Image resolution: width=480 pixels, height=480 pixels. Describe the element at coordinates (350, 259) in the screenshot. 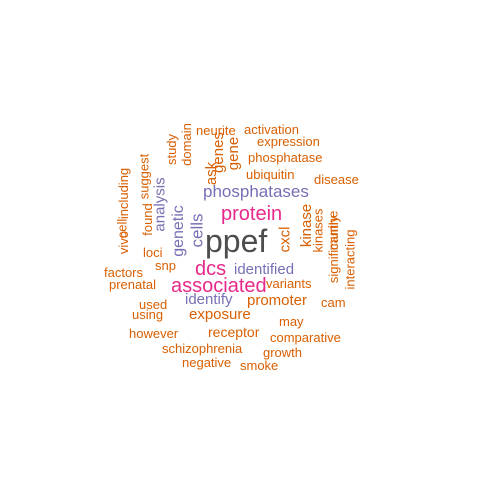

I see `word-interacting: interacting` at that location.